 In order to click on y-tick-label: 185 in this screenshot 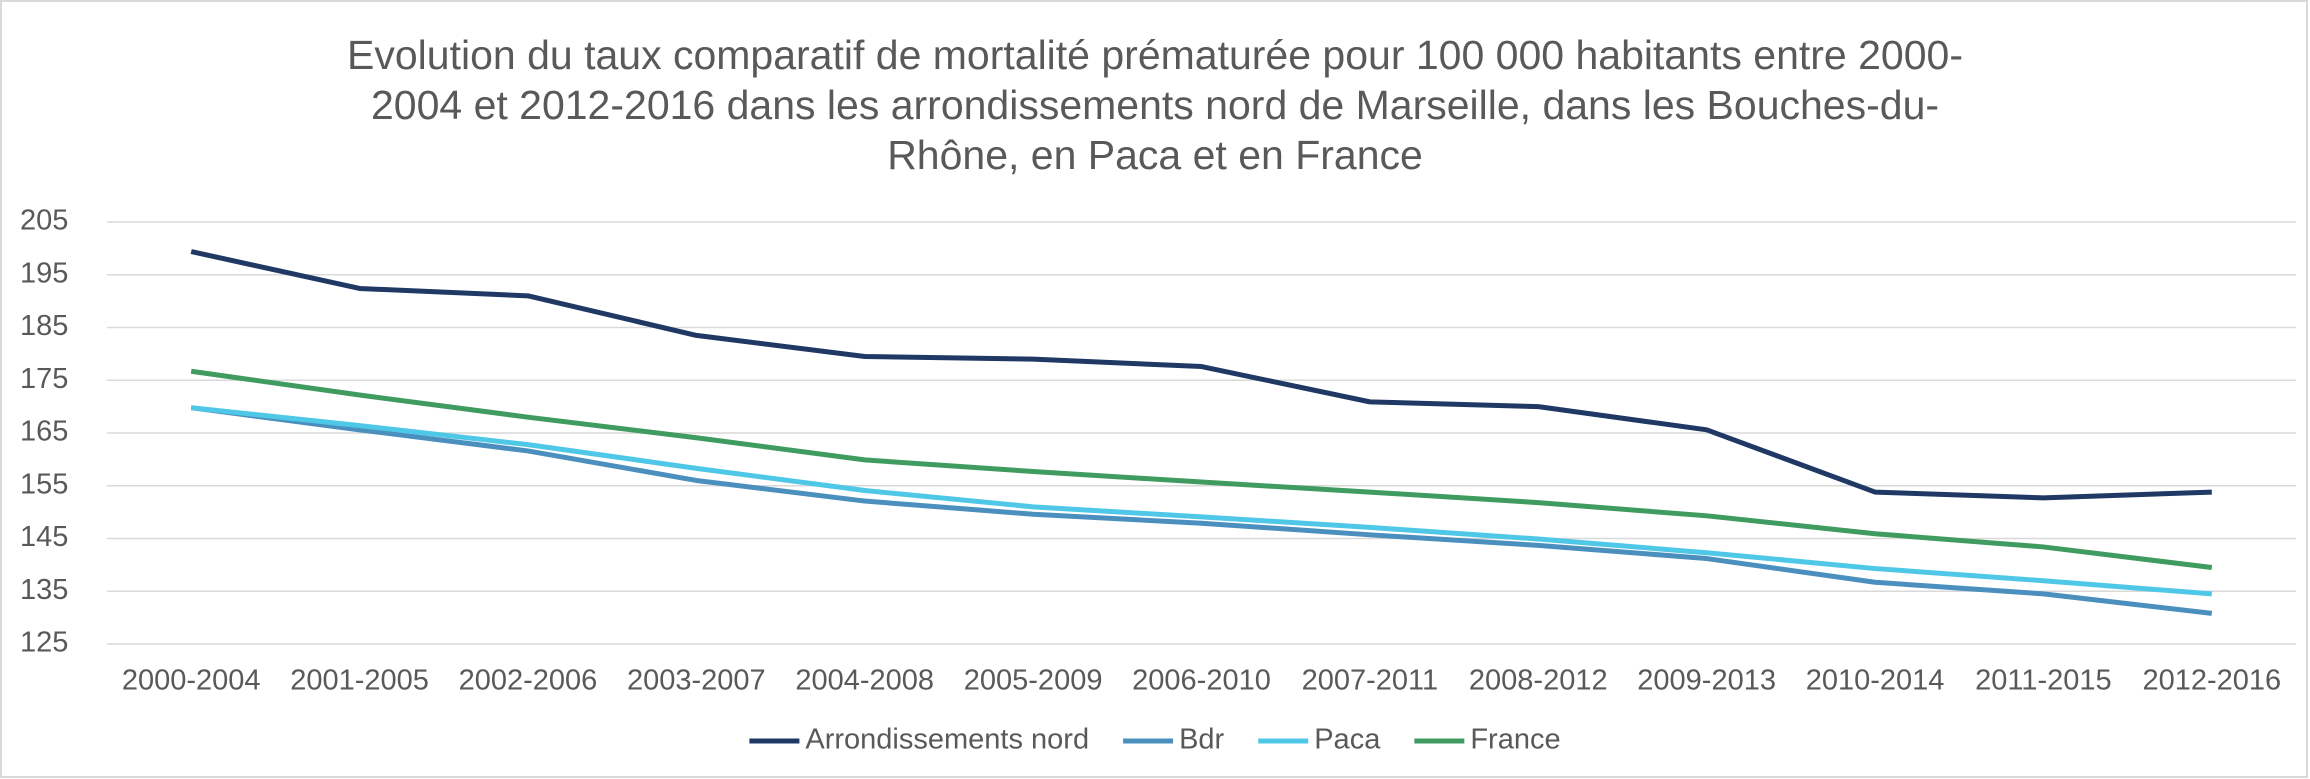, I will do `click(44, 326)`.